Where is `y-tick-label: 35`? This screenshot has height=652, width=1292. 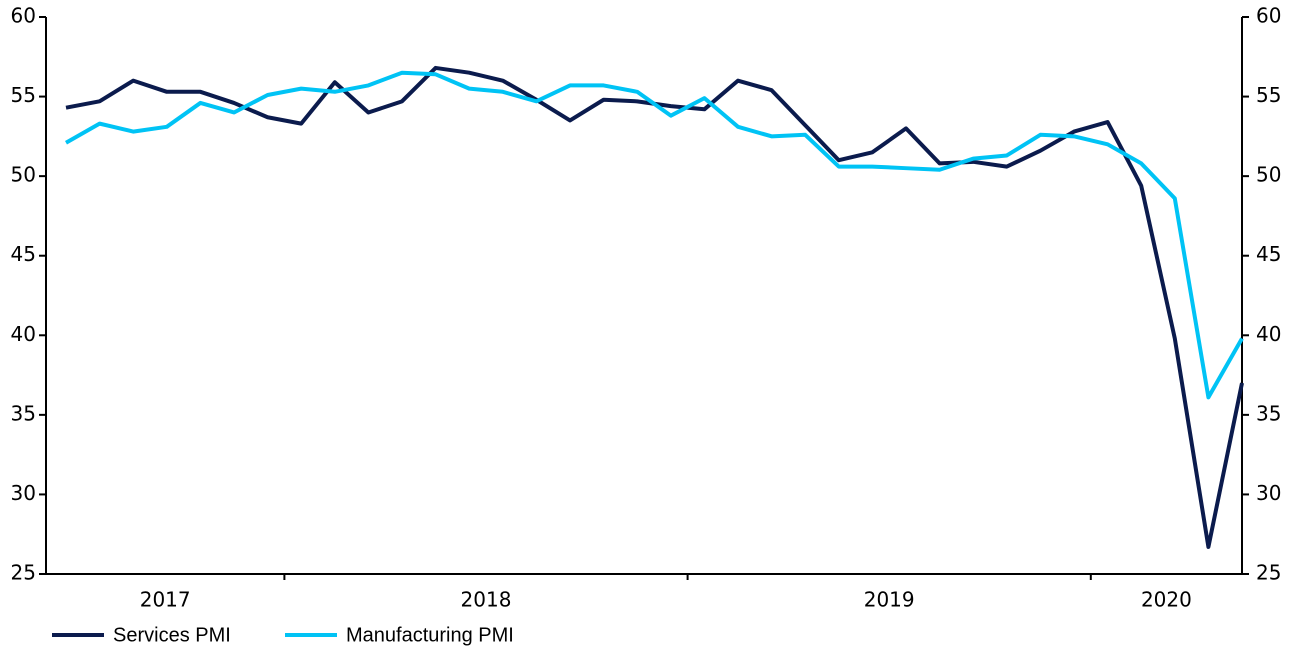
y-tick-label: 35 is located at coordinates (23, 413).